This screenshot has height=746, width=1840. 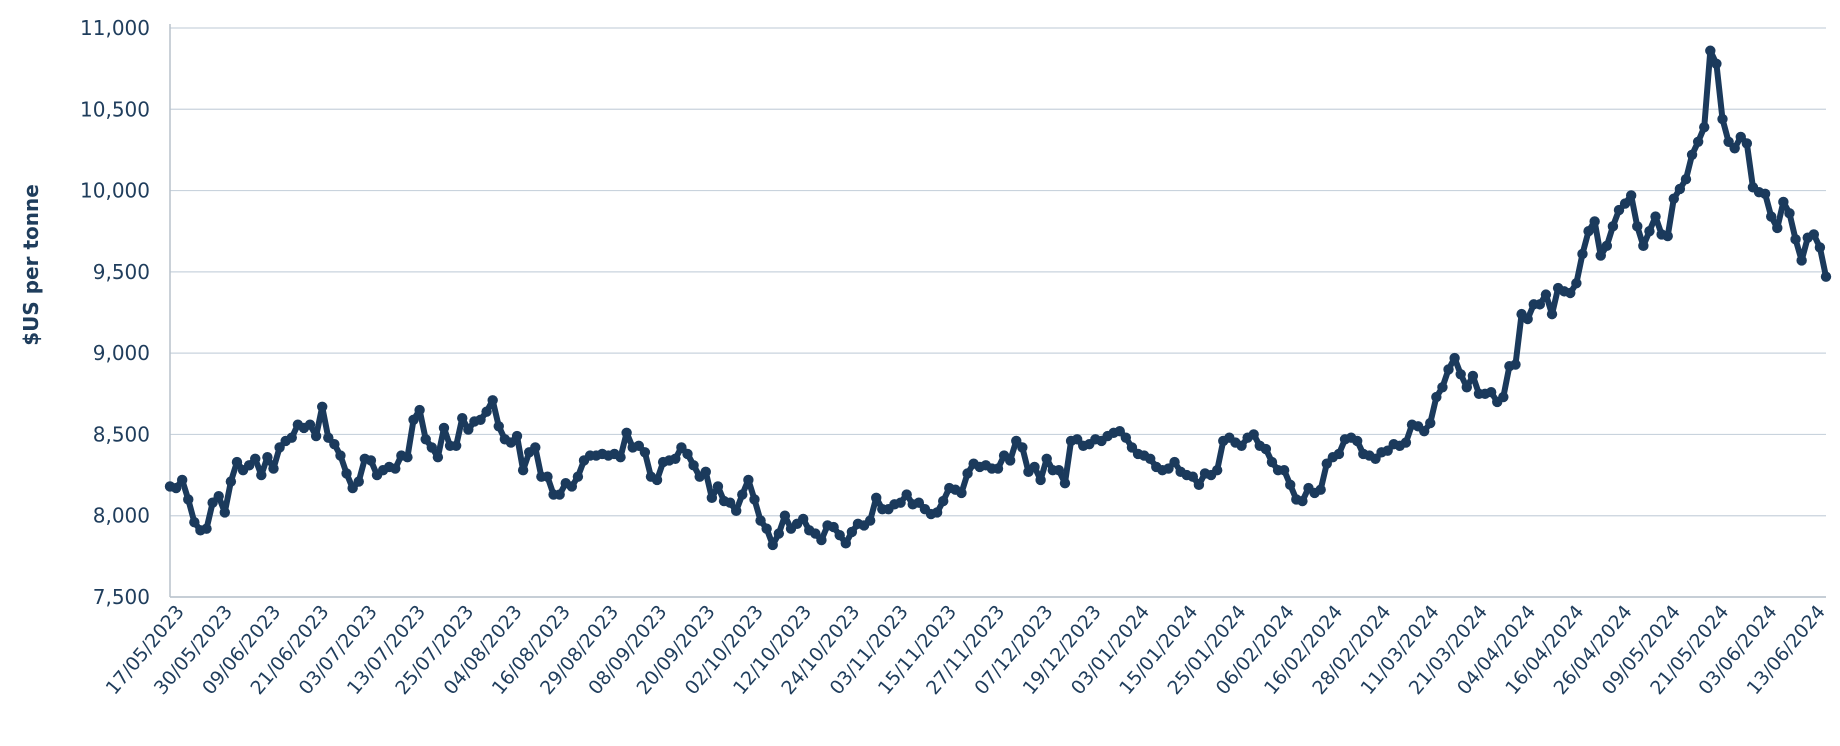 What do you see at coordinates (121, 434) in the screenshot?
I see `y-tick-label: 8,500` at bounding box center [121, 434].